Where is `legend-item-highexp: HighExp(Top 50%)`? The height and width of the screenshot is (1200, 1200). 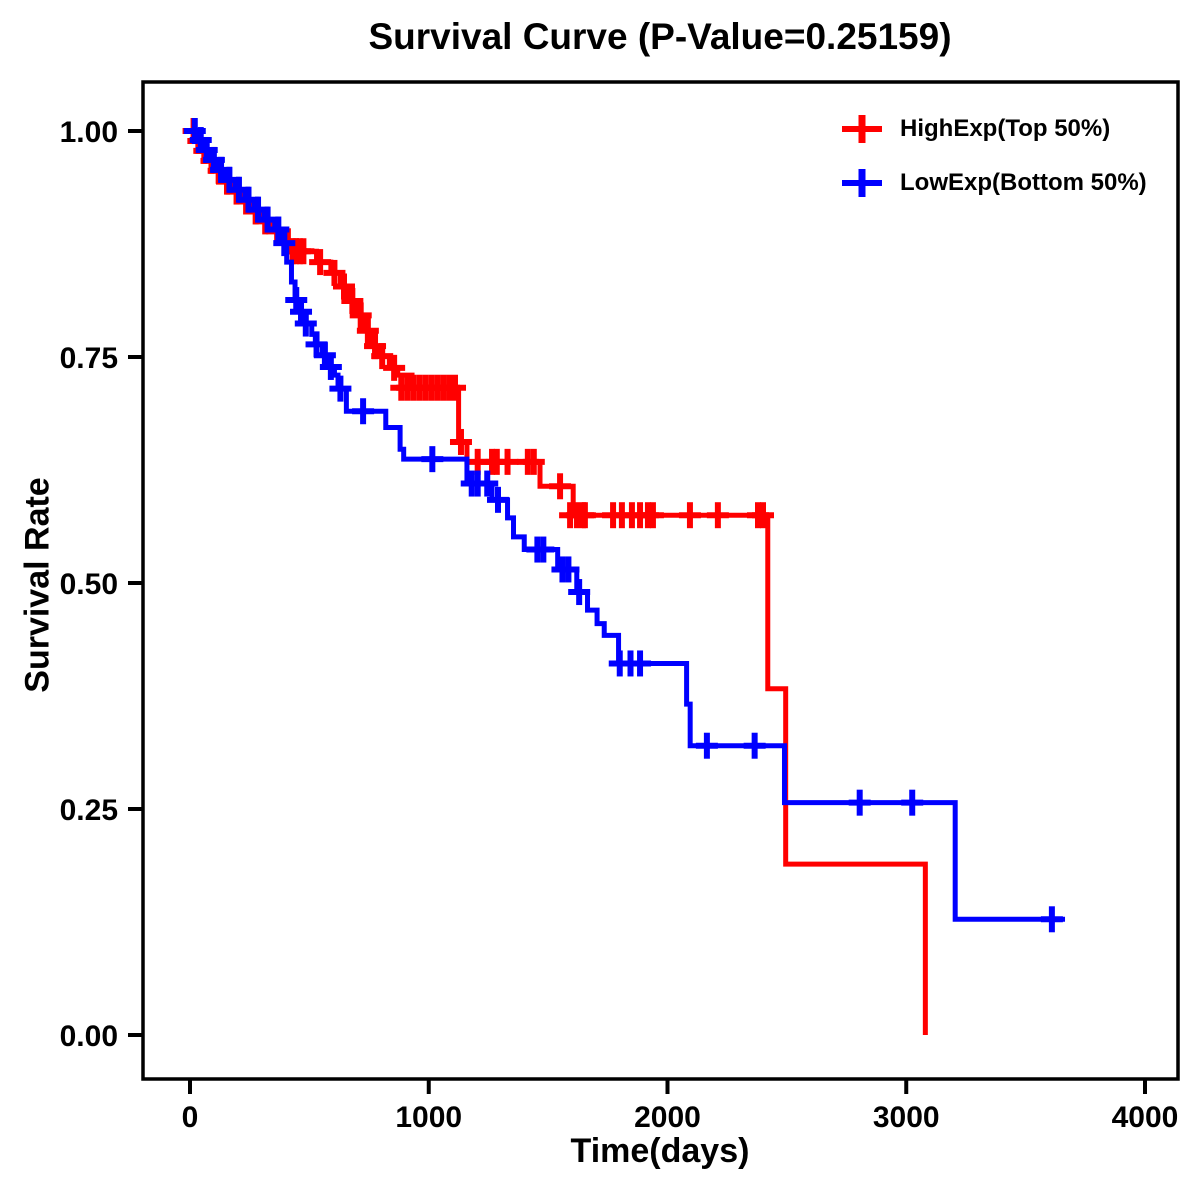
legend-item-highexp: HighExp(Top 50%) is located at coordinates (993, 129).